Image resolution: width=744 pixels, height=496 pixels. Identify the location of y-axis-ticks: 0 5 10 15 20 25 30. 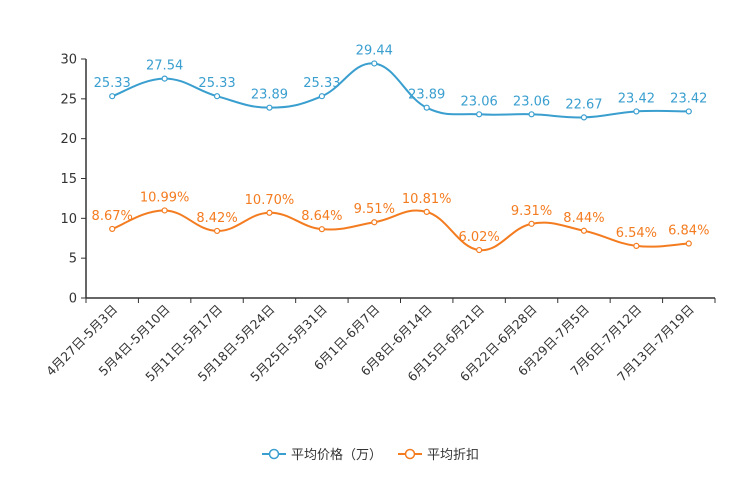
(73, 180).